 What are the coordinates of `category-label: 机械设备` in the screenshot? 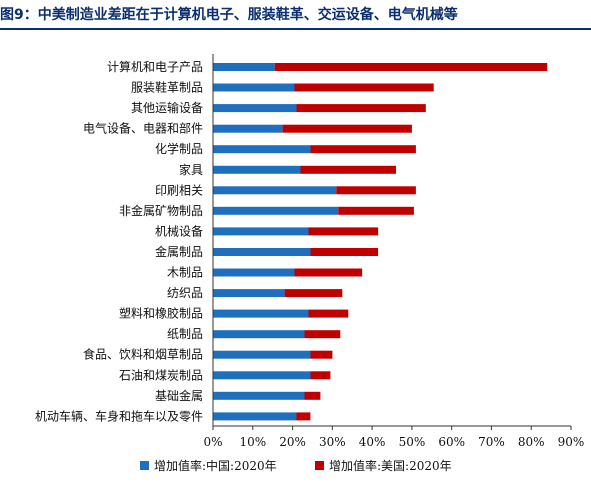 It's located at (179, 230).